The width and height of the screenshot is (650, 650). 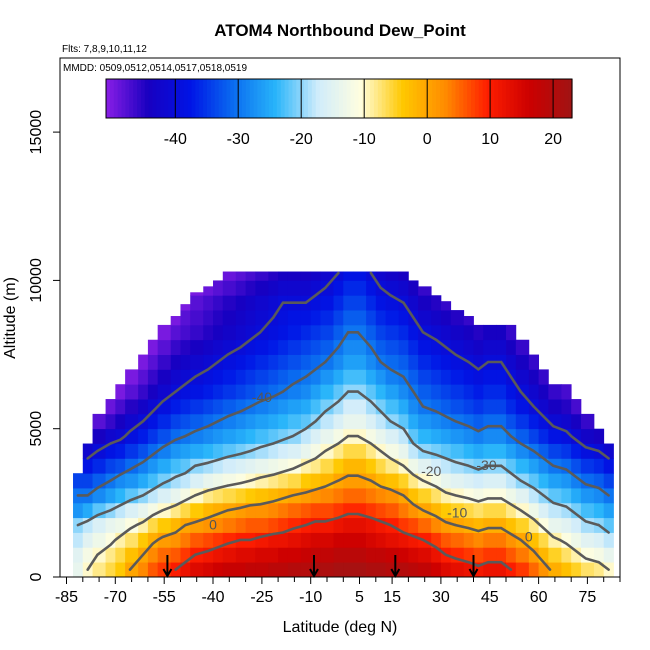 What do you see at coordinates (340, 30) in the screenshot?
I see `chart-title: ATOM4 Northbound Dew_Point` at bounding box center [340, 30].